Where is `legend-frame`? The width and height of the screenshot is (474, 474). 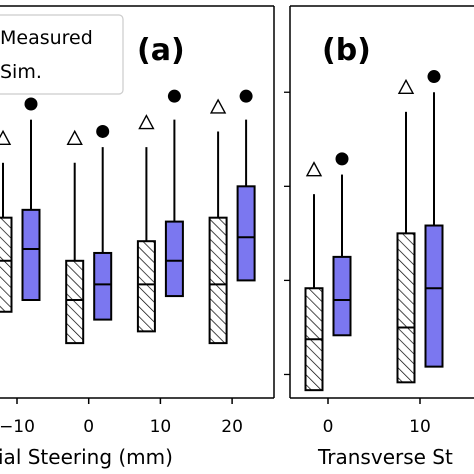
legend-frame is located at coordinates (62, 54).